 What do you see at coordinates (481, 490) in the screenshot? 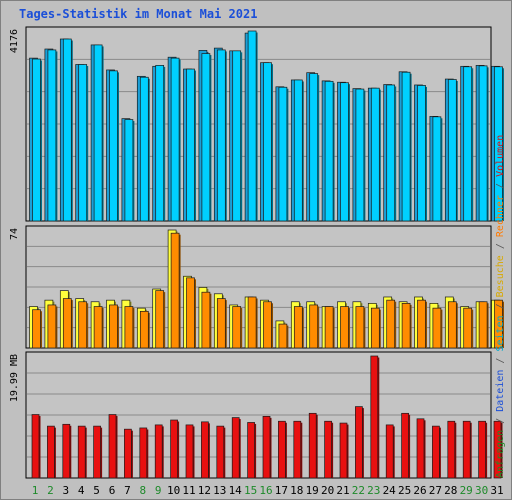
I see `day-label-30: 30` at bounding box center [481, 490].